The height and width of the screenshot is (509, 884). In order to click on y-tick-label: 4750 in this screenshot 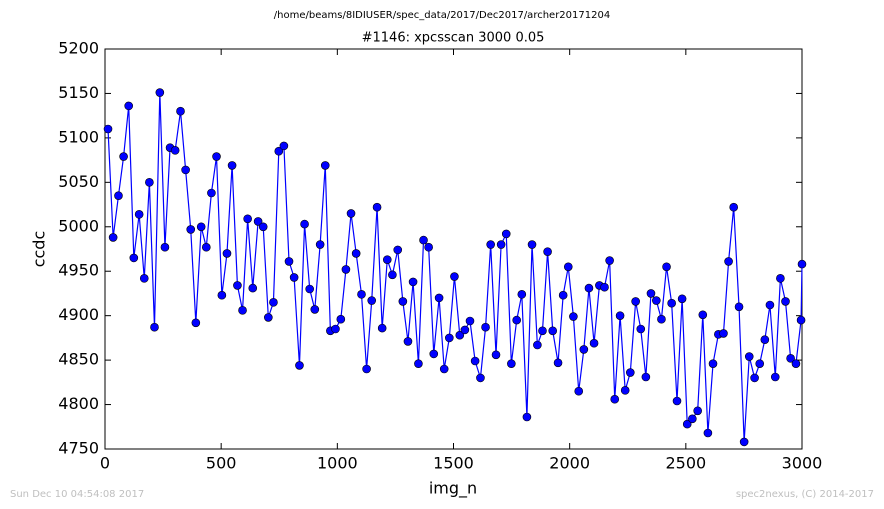, I will do `click(78, 448)`.